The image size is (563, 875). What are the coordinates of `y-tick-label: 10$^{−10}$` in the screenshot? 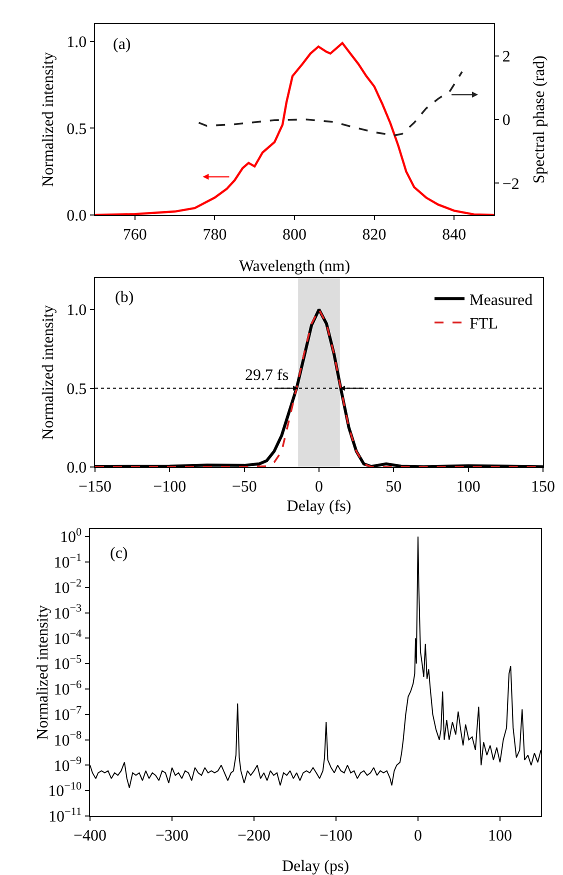 It's located at (65, 790).